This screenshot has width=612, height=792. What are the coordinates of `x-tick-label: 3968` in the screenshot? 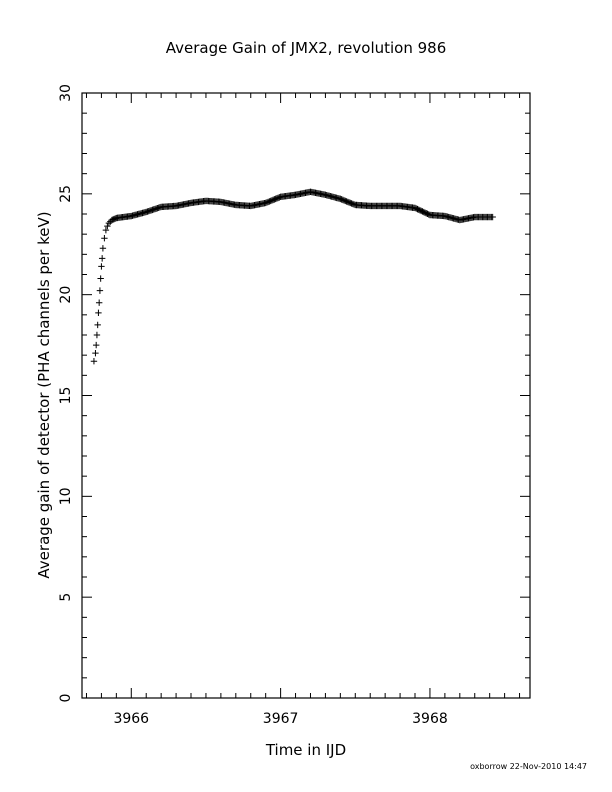 It's located at (430, 719).